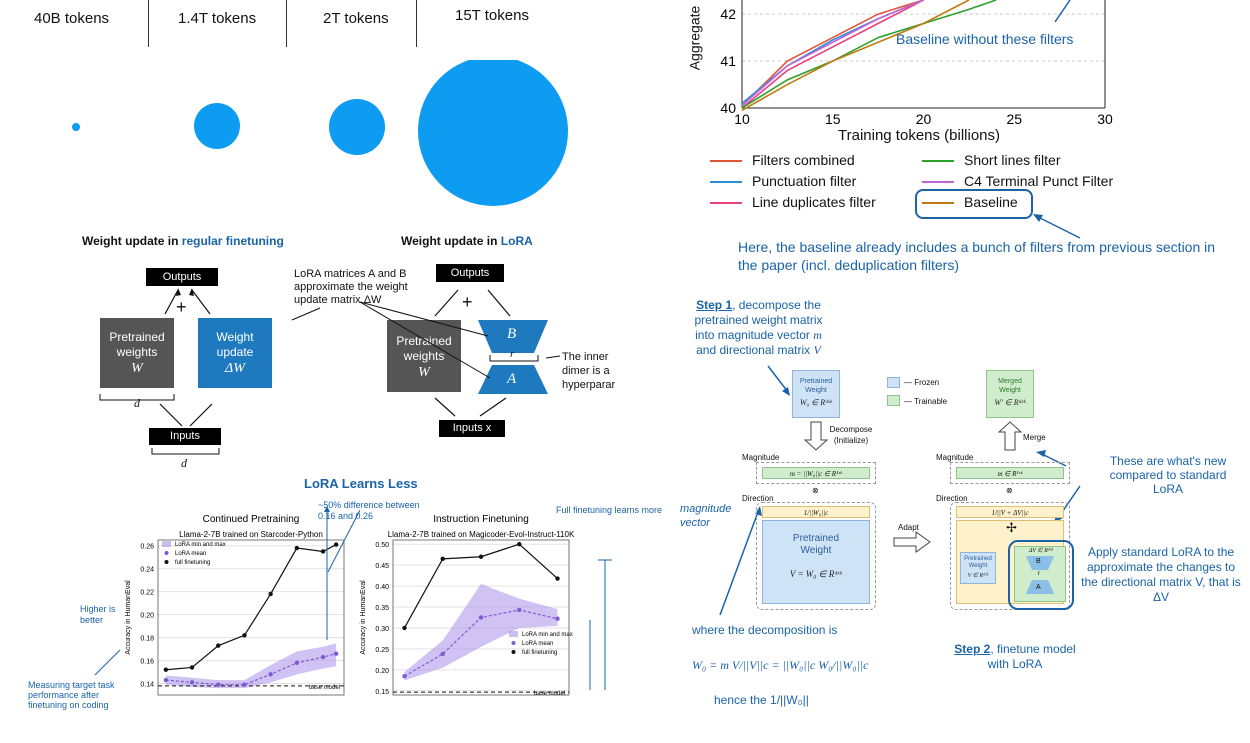 The height and width of the screenshot is (743, 1250). I want to click on circle-40b, so click(76, 127).